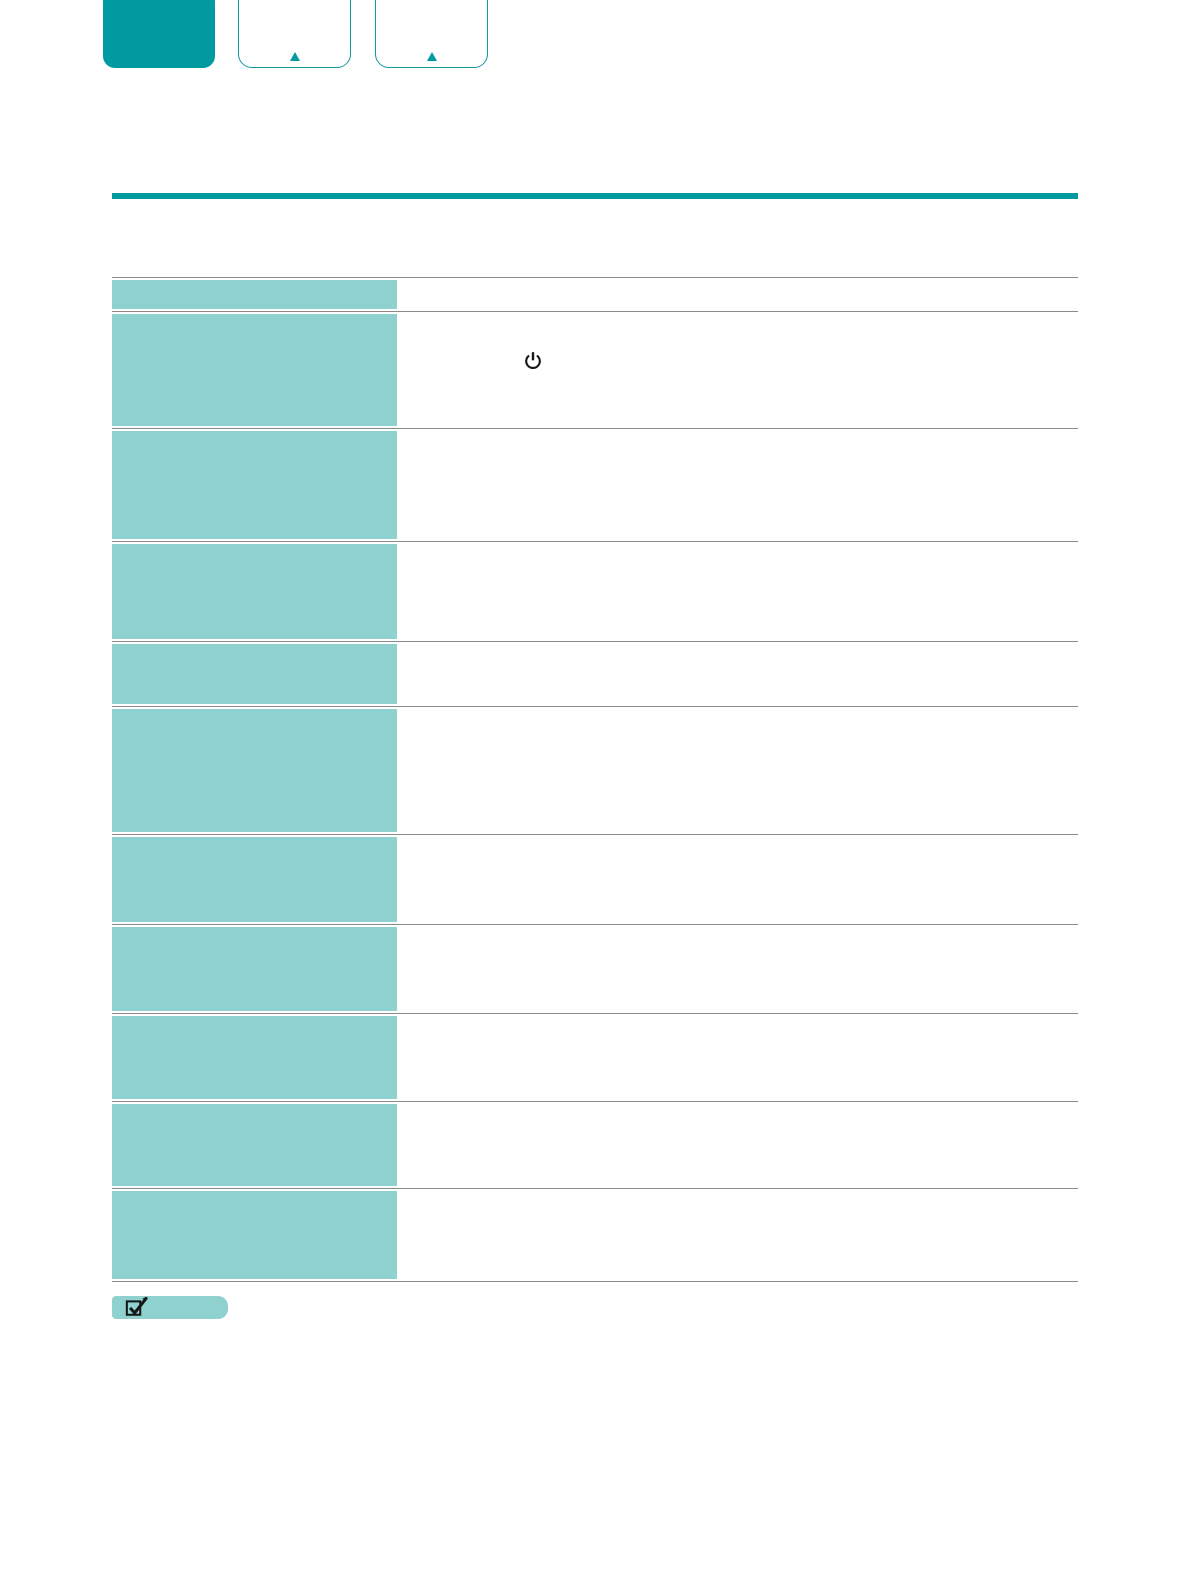  What do you see at coordinates (137, 1306) in the screenshot?
I see `note-check-icon` at bounding box center [137, 1306].